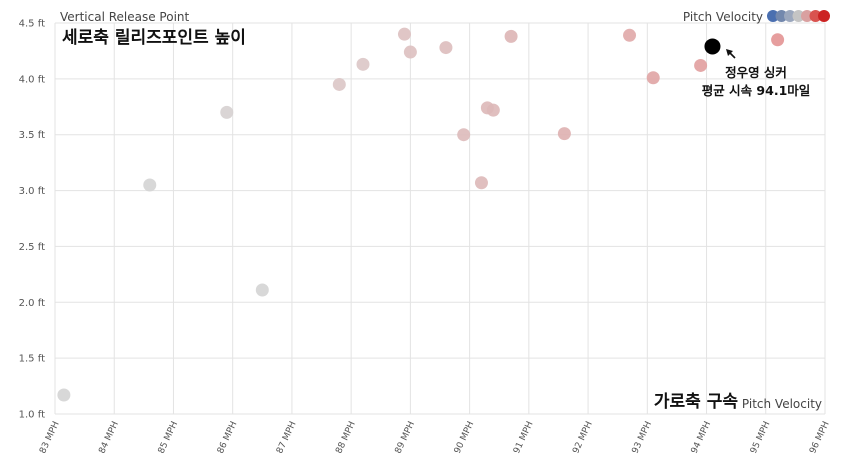 Image resolution: width=852 pixels, height=466 pixels. Describe the element at coordinates (346, 437) in the screenshot. I see `x-tick-label: 88 MPH` at that location.